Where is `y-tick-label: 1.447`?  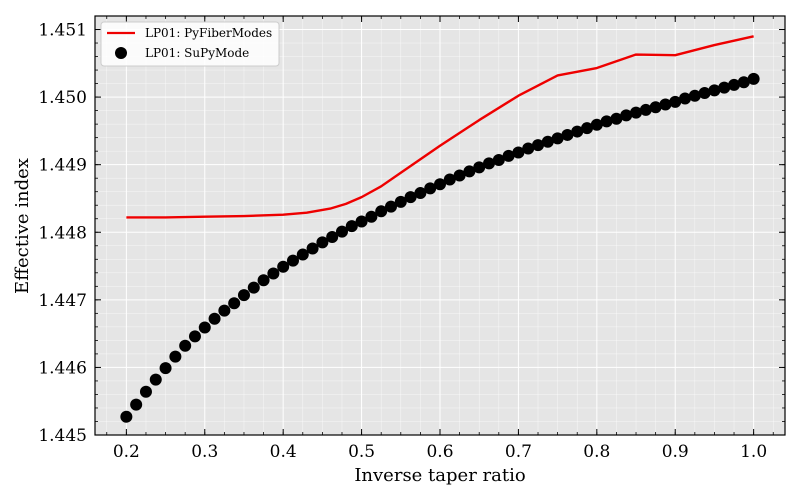 y-tick-label: 1.447 is located at coordinates (62, 301).